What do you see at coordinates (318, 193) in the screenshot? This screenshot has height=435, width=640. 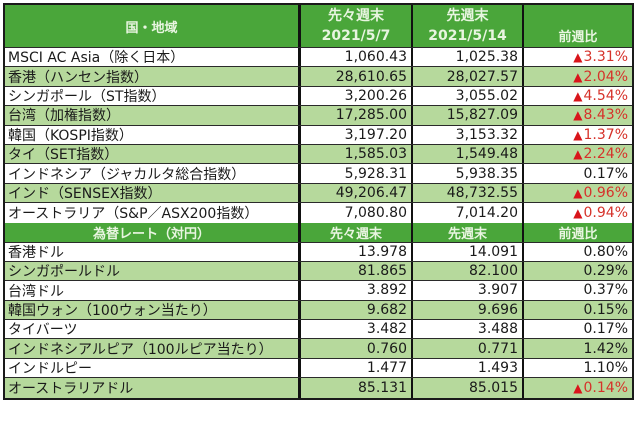 I see `index-row: インド（SENSEX指数） 49,206.47 48,732.55 ▲ 0.96%` at bounding box center [318, 193].